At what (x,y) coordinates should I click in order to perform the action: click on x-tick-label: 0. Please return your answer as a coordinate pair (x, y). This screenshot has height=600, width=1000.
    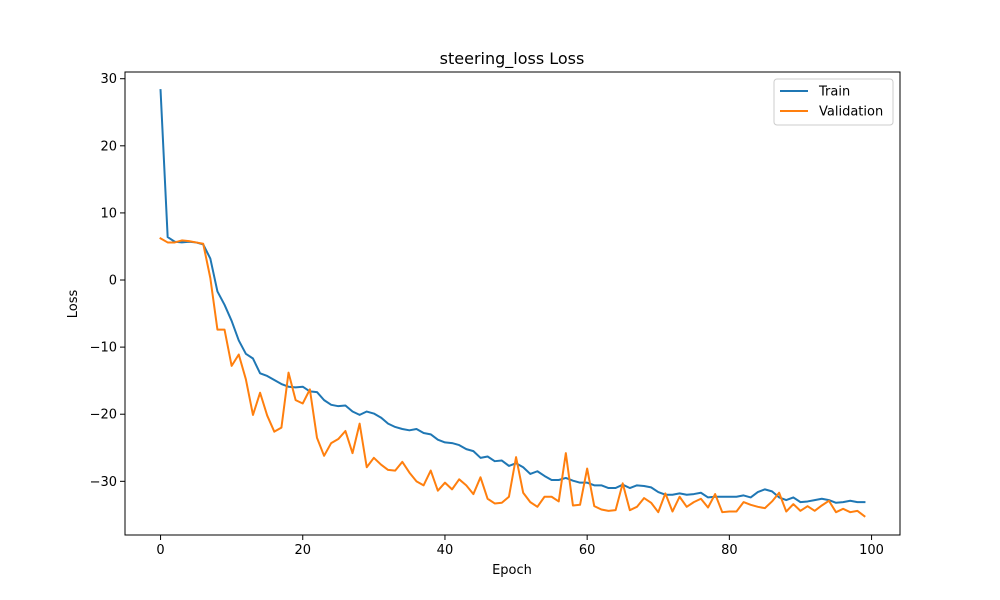
    Looking at the image, I should click on (160, 550).